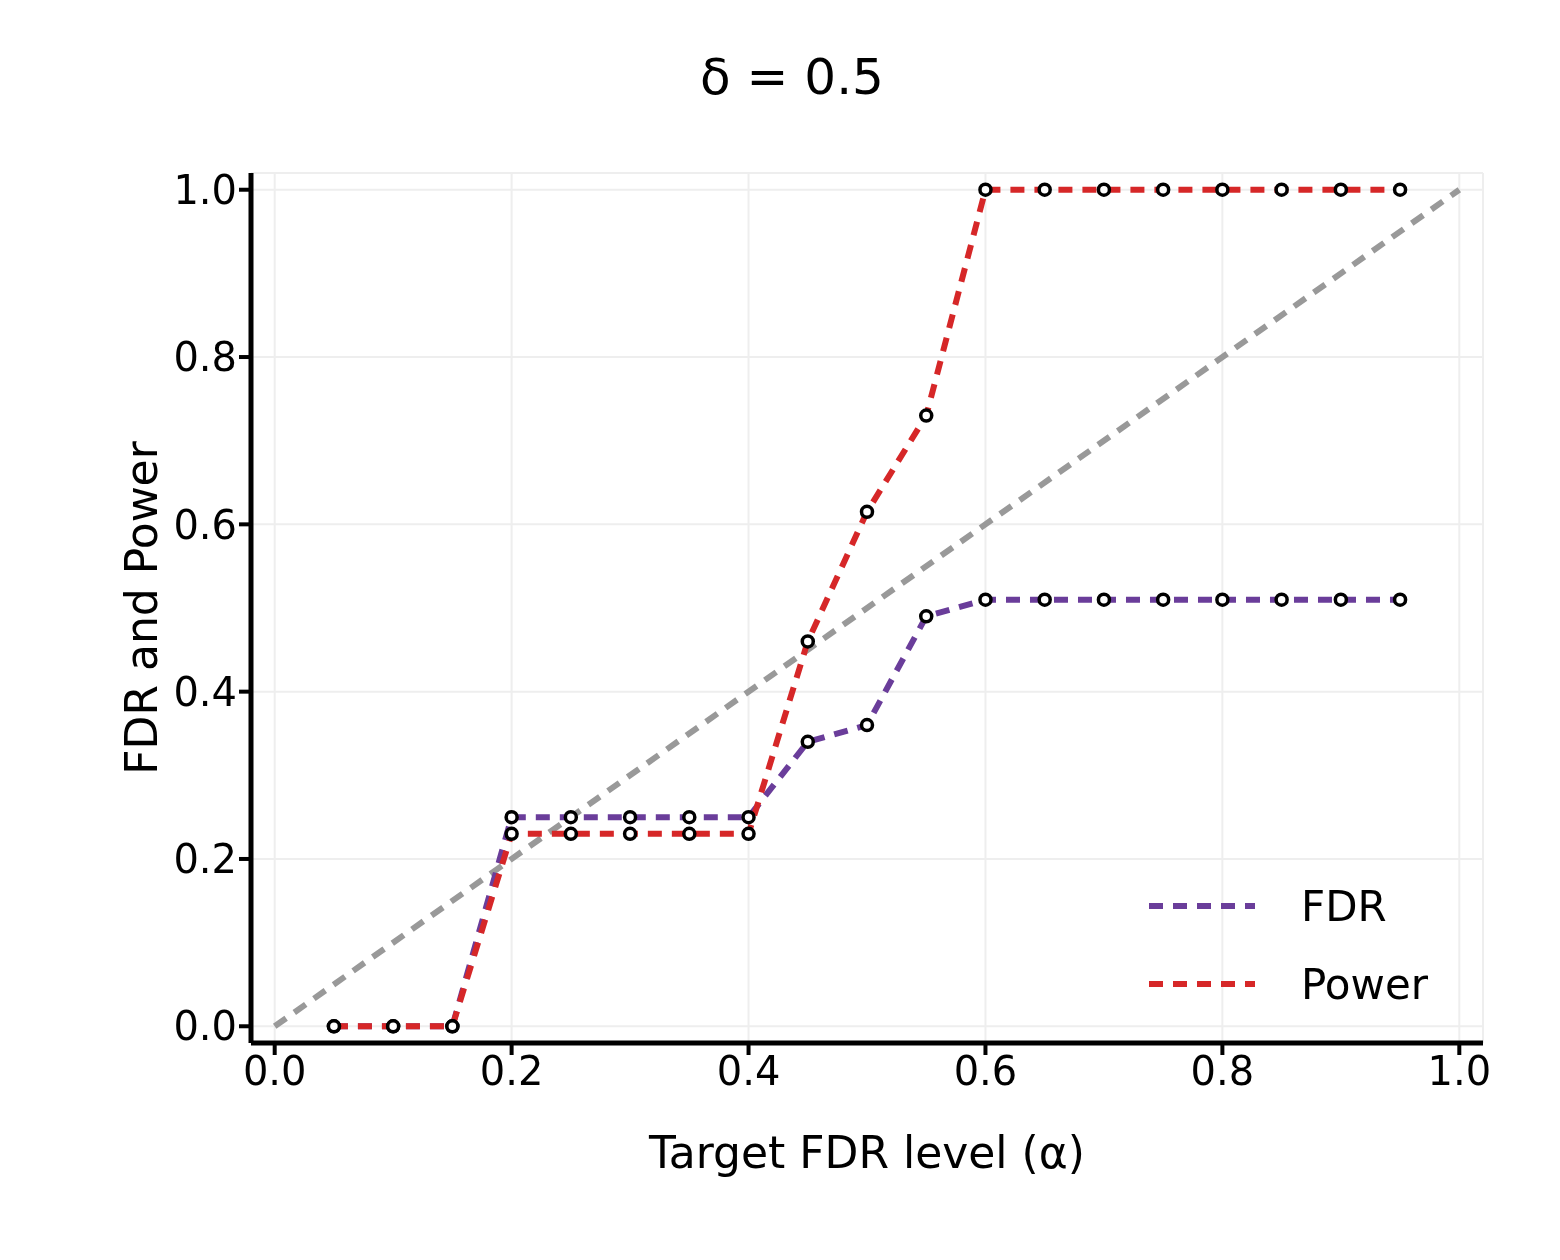 The width and height of the screenshot is (1560, 1260). What do you see at coordinates (141, 607) in the screenshot?
I see `y-axis-title: FDR and Power` at bounding box center [141, 607].